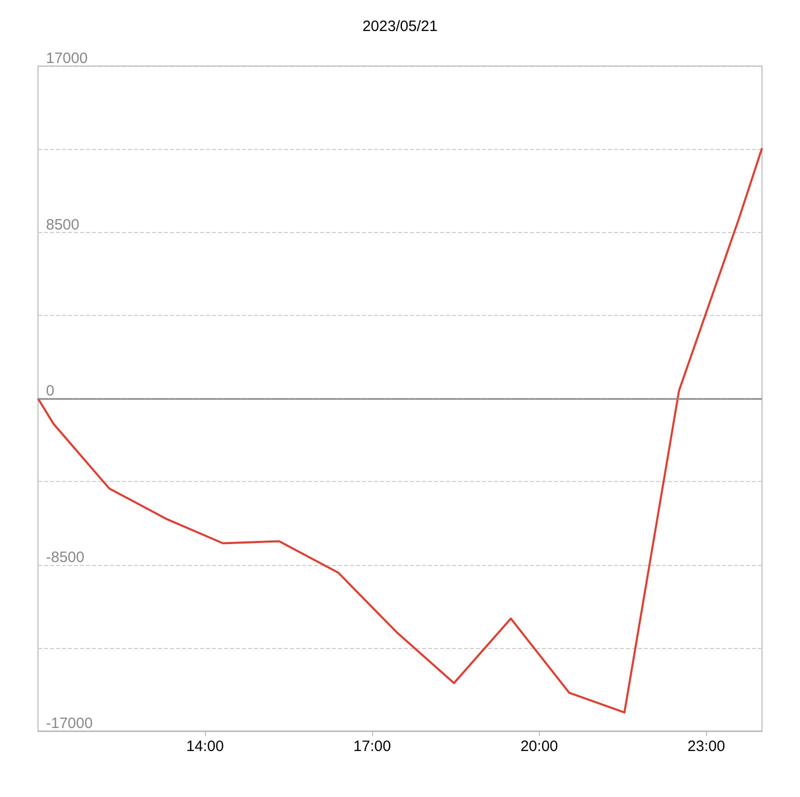 Image resolution: width=800 pixels, height=797 pixels. Describe the element at coordinates (65, 557) in the screenshot. I see `y-tick-label: -8500` at that location.